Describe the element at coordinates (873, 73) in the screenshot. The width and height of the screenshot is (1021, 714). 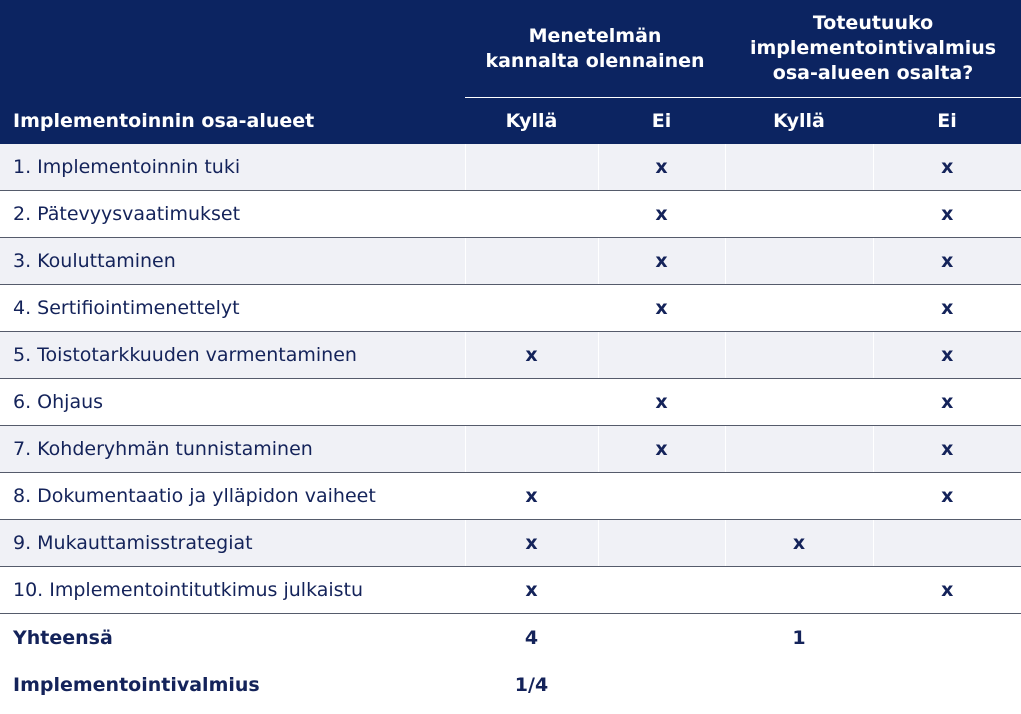
I see `header-readiness-line3: osa-alueen osalta?` at that location.